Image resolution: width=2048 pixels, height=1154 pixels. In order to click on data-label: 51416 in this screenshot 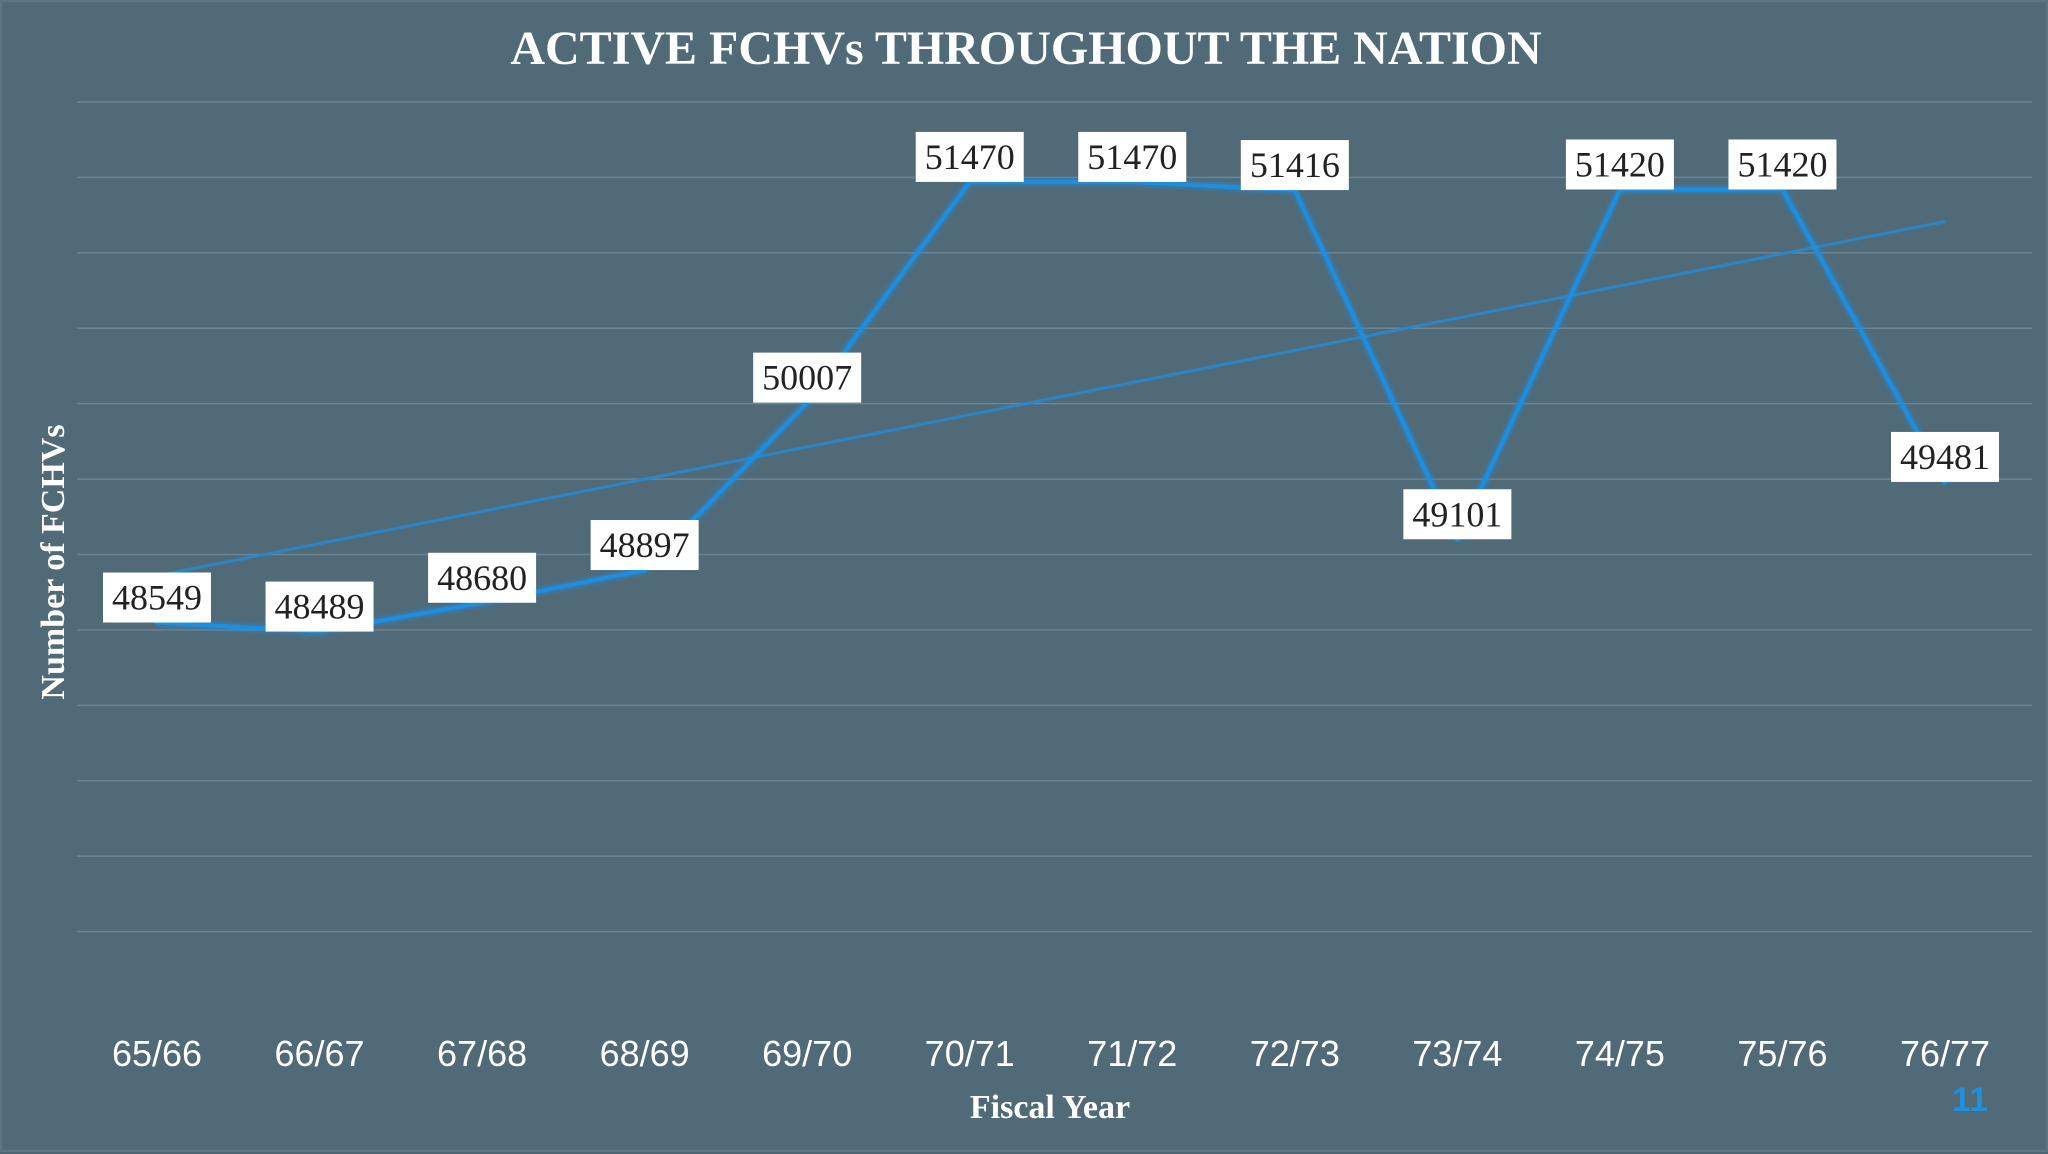, I will do `click(1294, 165)`.